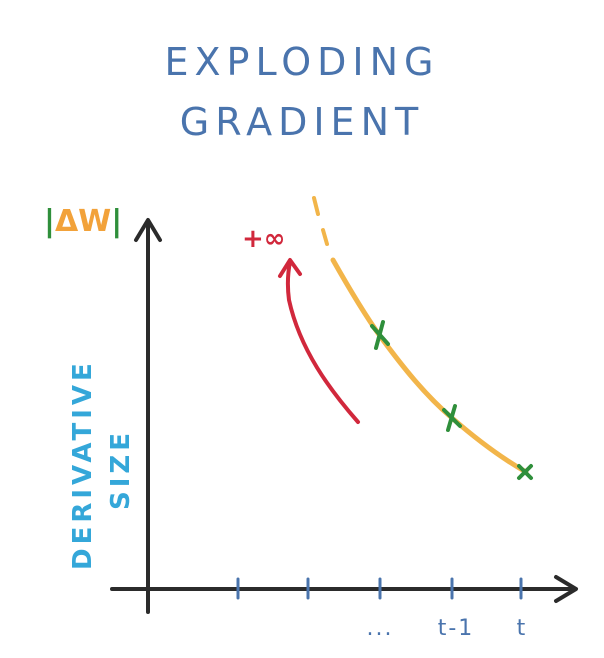 The height and width of the screenshot is (658, 604). I want to click on abs-bar-left: |, so click(49, 221).